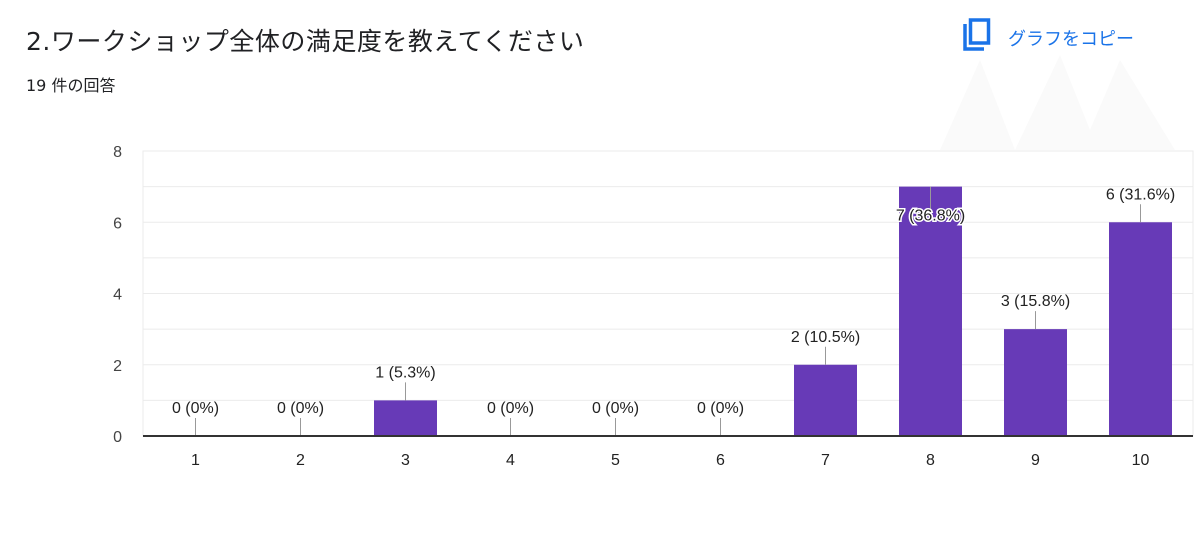 This screenshot has height=547, width=1200. Describe the element at coordinates (1035, 301) in the screenshot. I see `data-label: 3 (15.8%)` at that location.